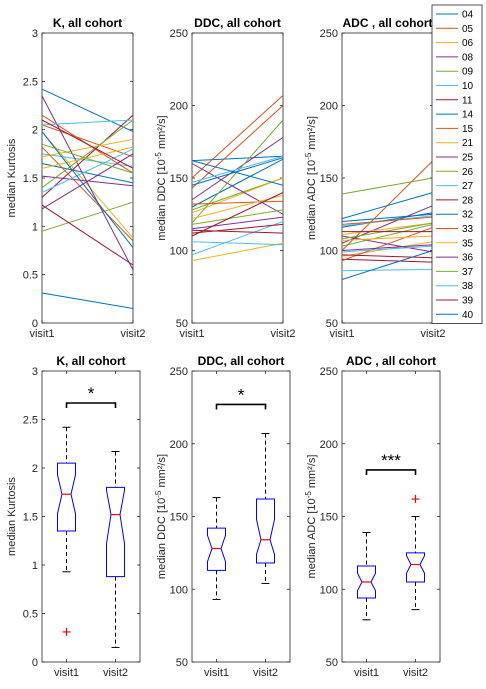  I want to click on legend-label: 40, so click(468, 315).